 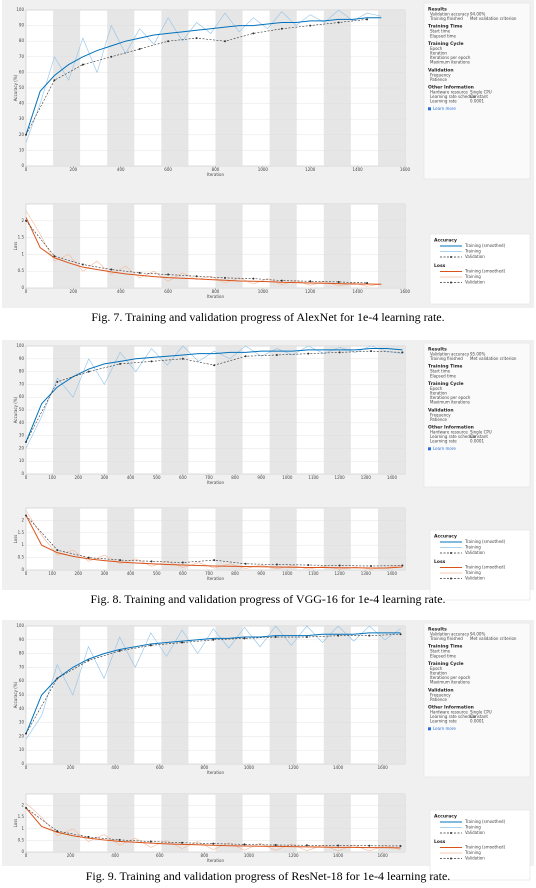 What do you see at coordinates (450, 402) in the screenshot?
I see `panel-label: Maximum iterations` at bounding box center [450, 402].